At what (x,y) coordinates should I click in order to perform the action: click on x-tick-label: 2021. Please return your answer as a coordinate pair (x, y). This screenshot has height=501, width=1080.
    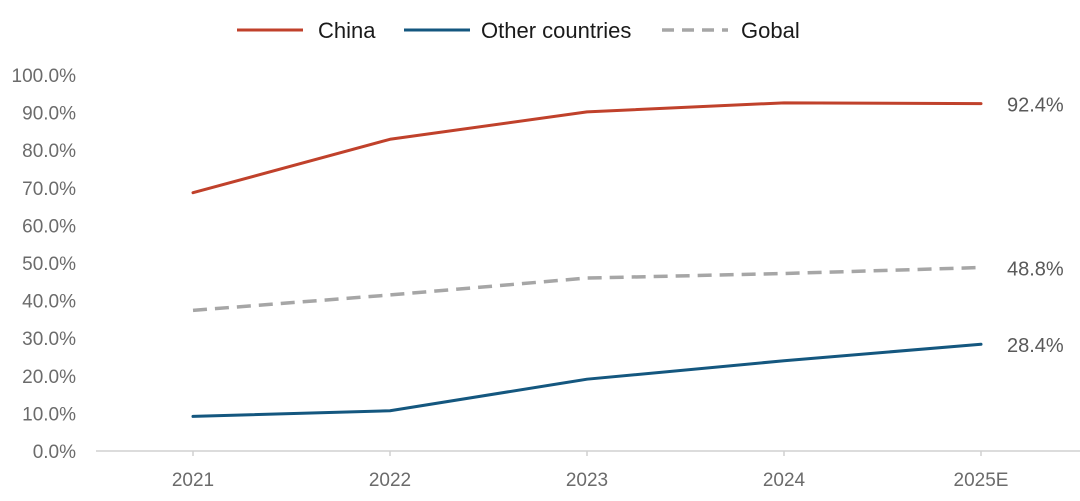
    Looking at the image, I should click on (193, 480).